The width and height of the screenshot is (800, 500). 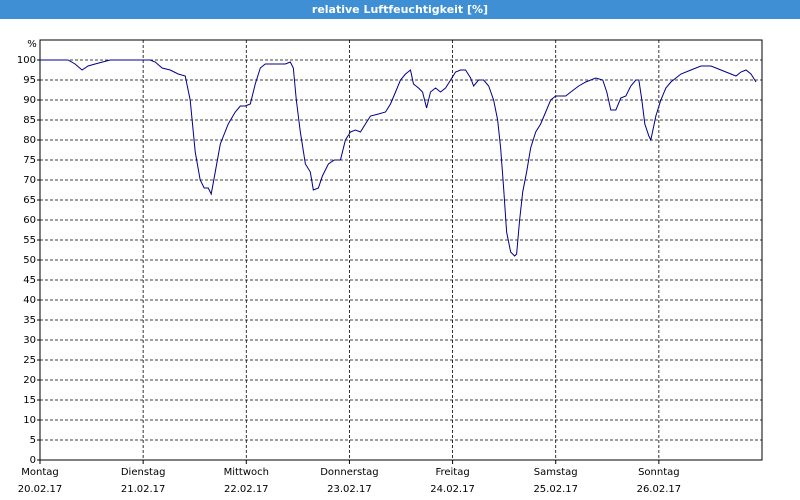 What do you see at coordinates (29, 340) in the screenshot?
I see `y-tick-label: 30` at bounding box center [29, 340].